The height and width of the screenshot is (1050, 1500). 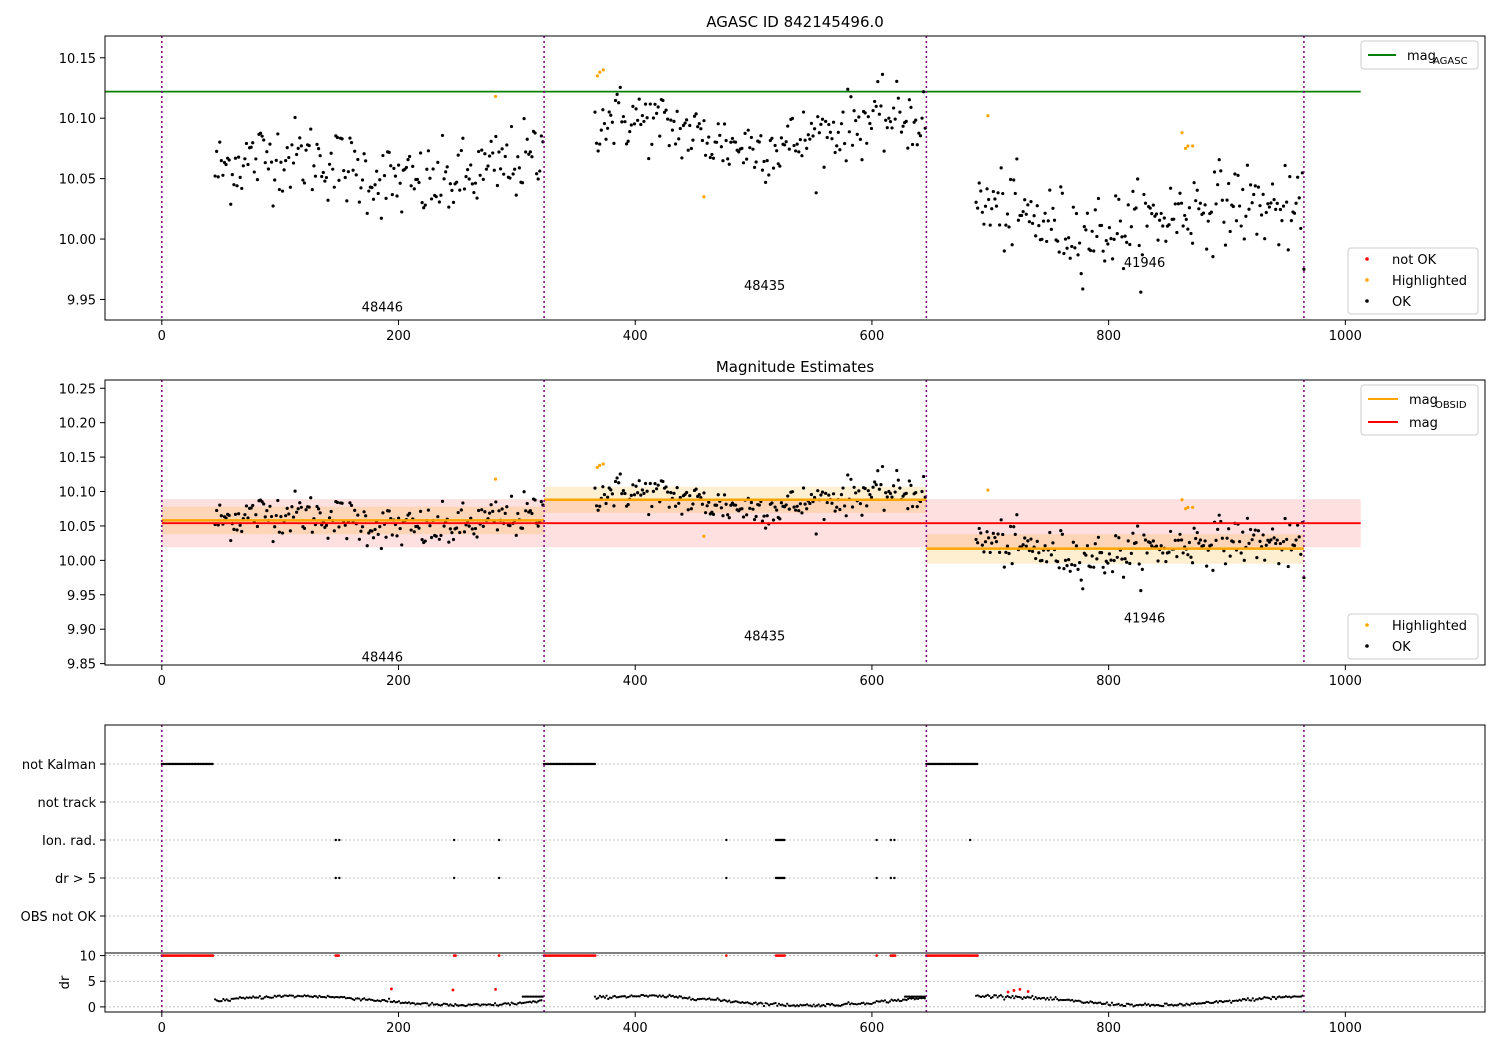 What do you see at coordinates (75, 879) in the screenshot?
I see `flag-row-label: dr > 5` at bounding box center [75, 879].